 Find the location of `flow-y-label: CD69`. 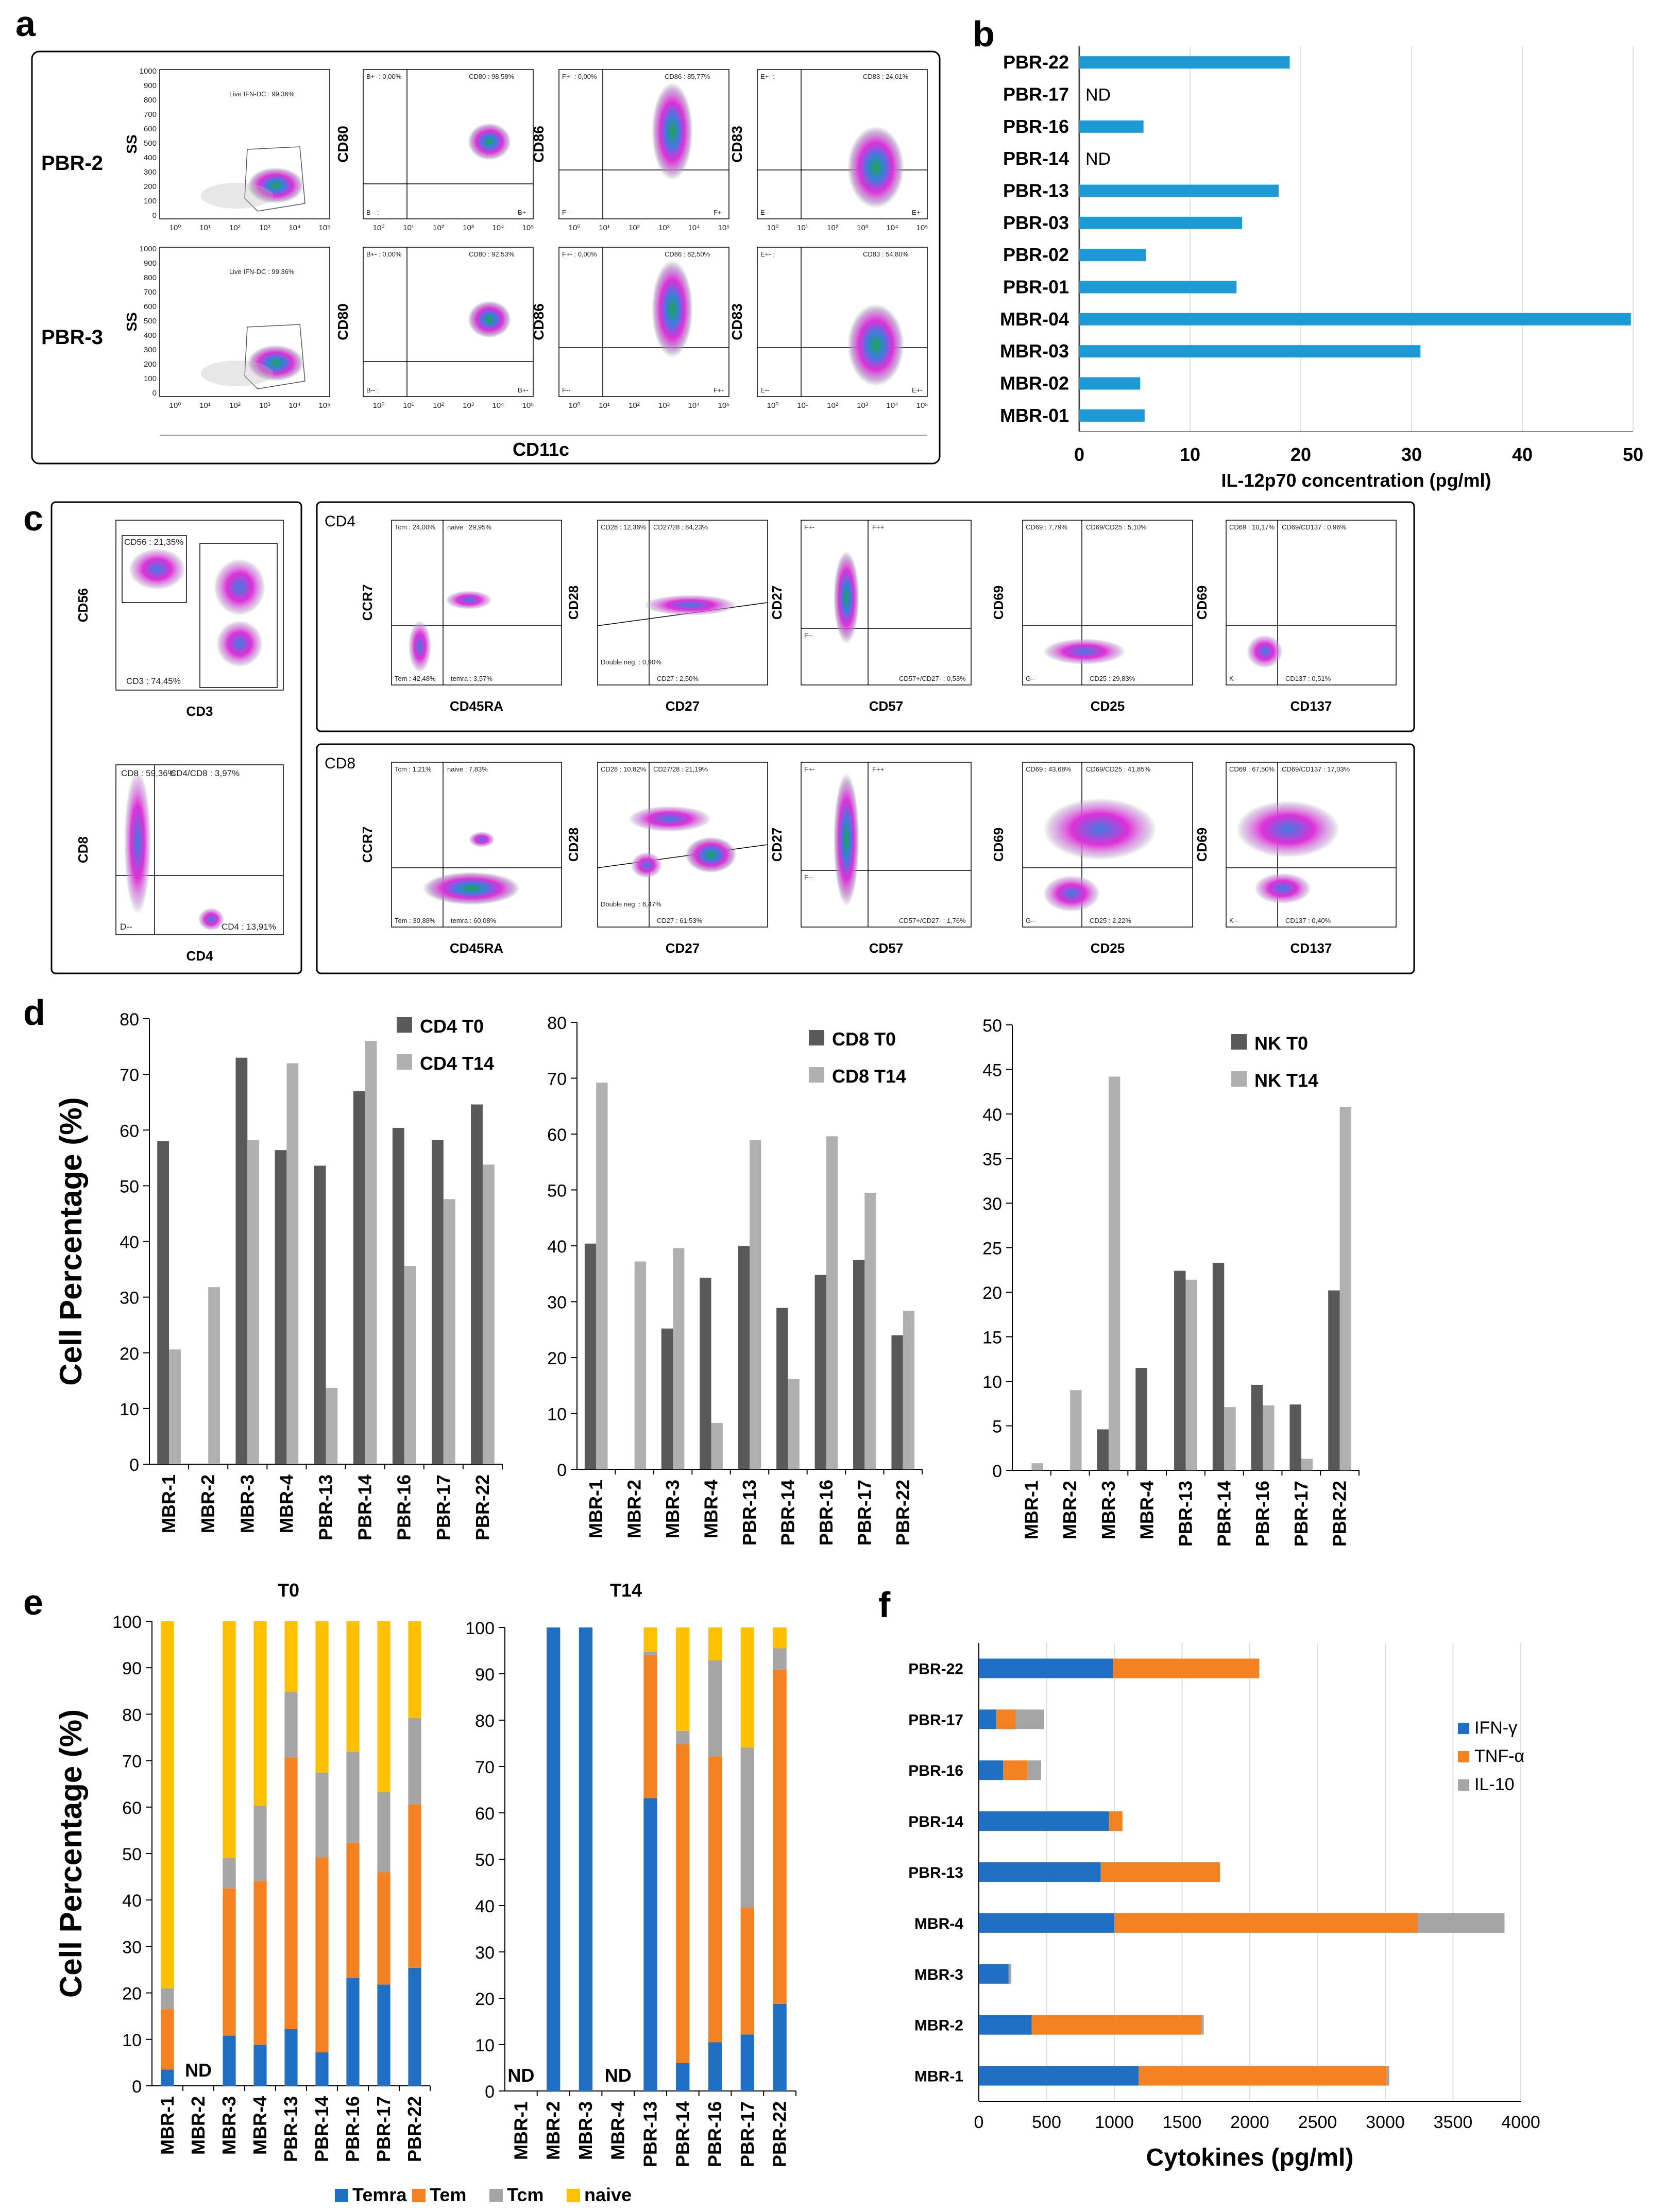

flow-y-label: CD69 is located at coordinates (1202, 603).